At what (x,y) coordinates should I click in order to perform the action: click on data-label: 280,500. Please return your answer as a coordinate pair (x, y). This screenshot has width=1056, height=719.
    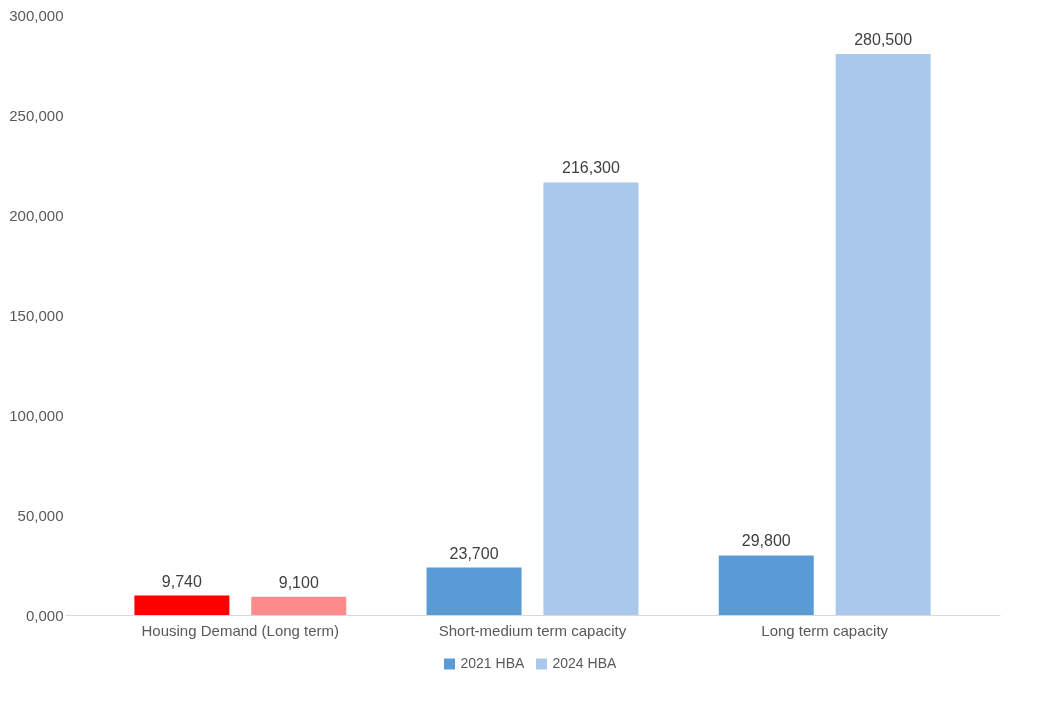
    Looking at the image, I should click on (883, 39).